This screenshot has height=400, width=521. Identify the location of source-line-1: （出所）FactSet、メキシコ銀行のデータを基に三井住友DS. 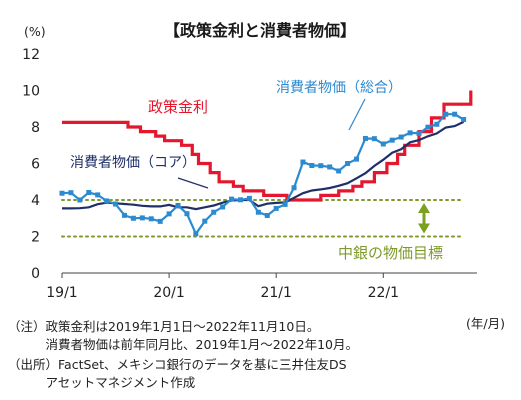
(177, 364).